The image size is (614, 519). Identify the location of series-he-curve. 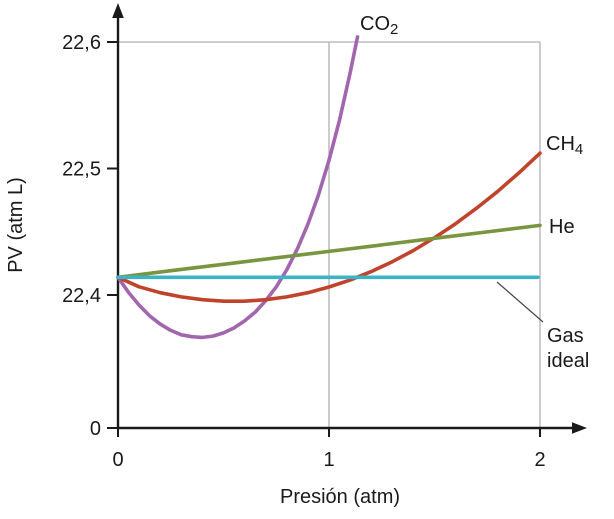
(329, 251).